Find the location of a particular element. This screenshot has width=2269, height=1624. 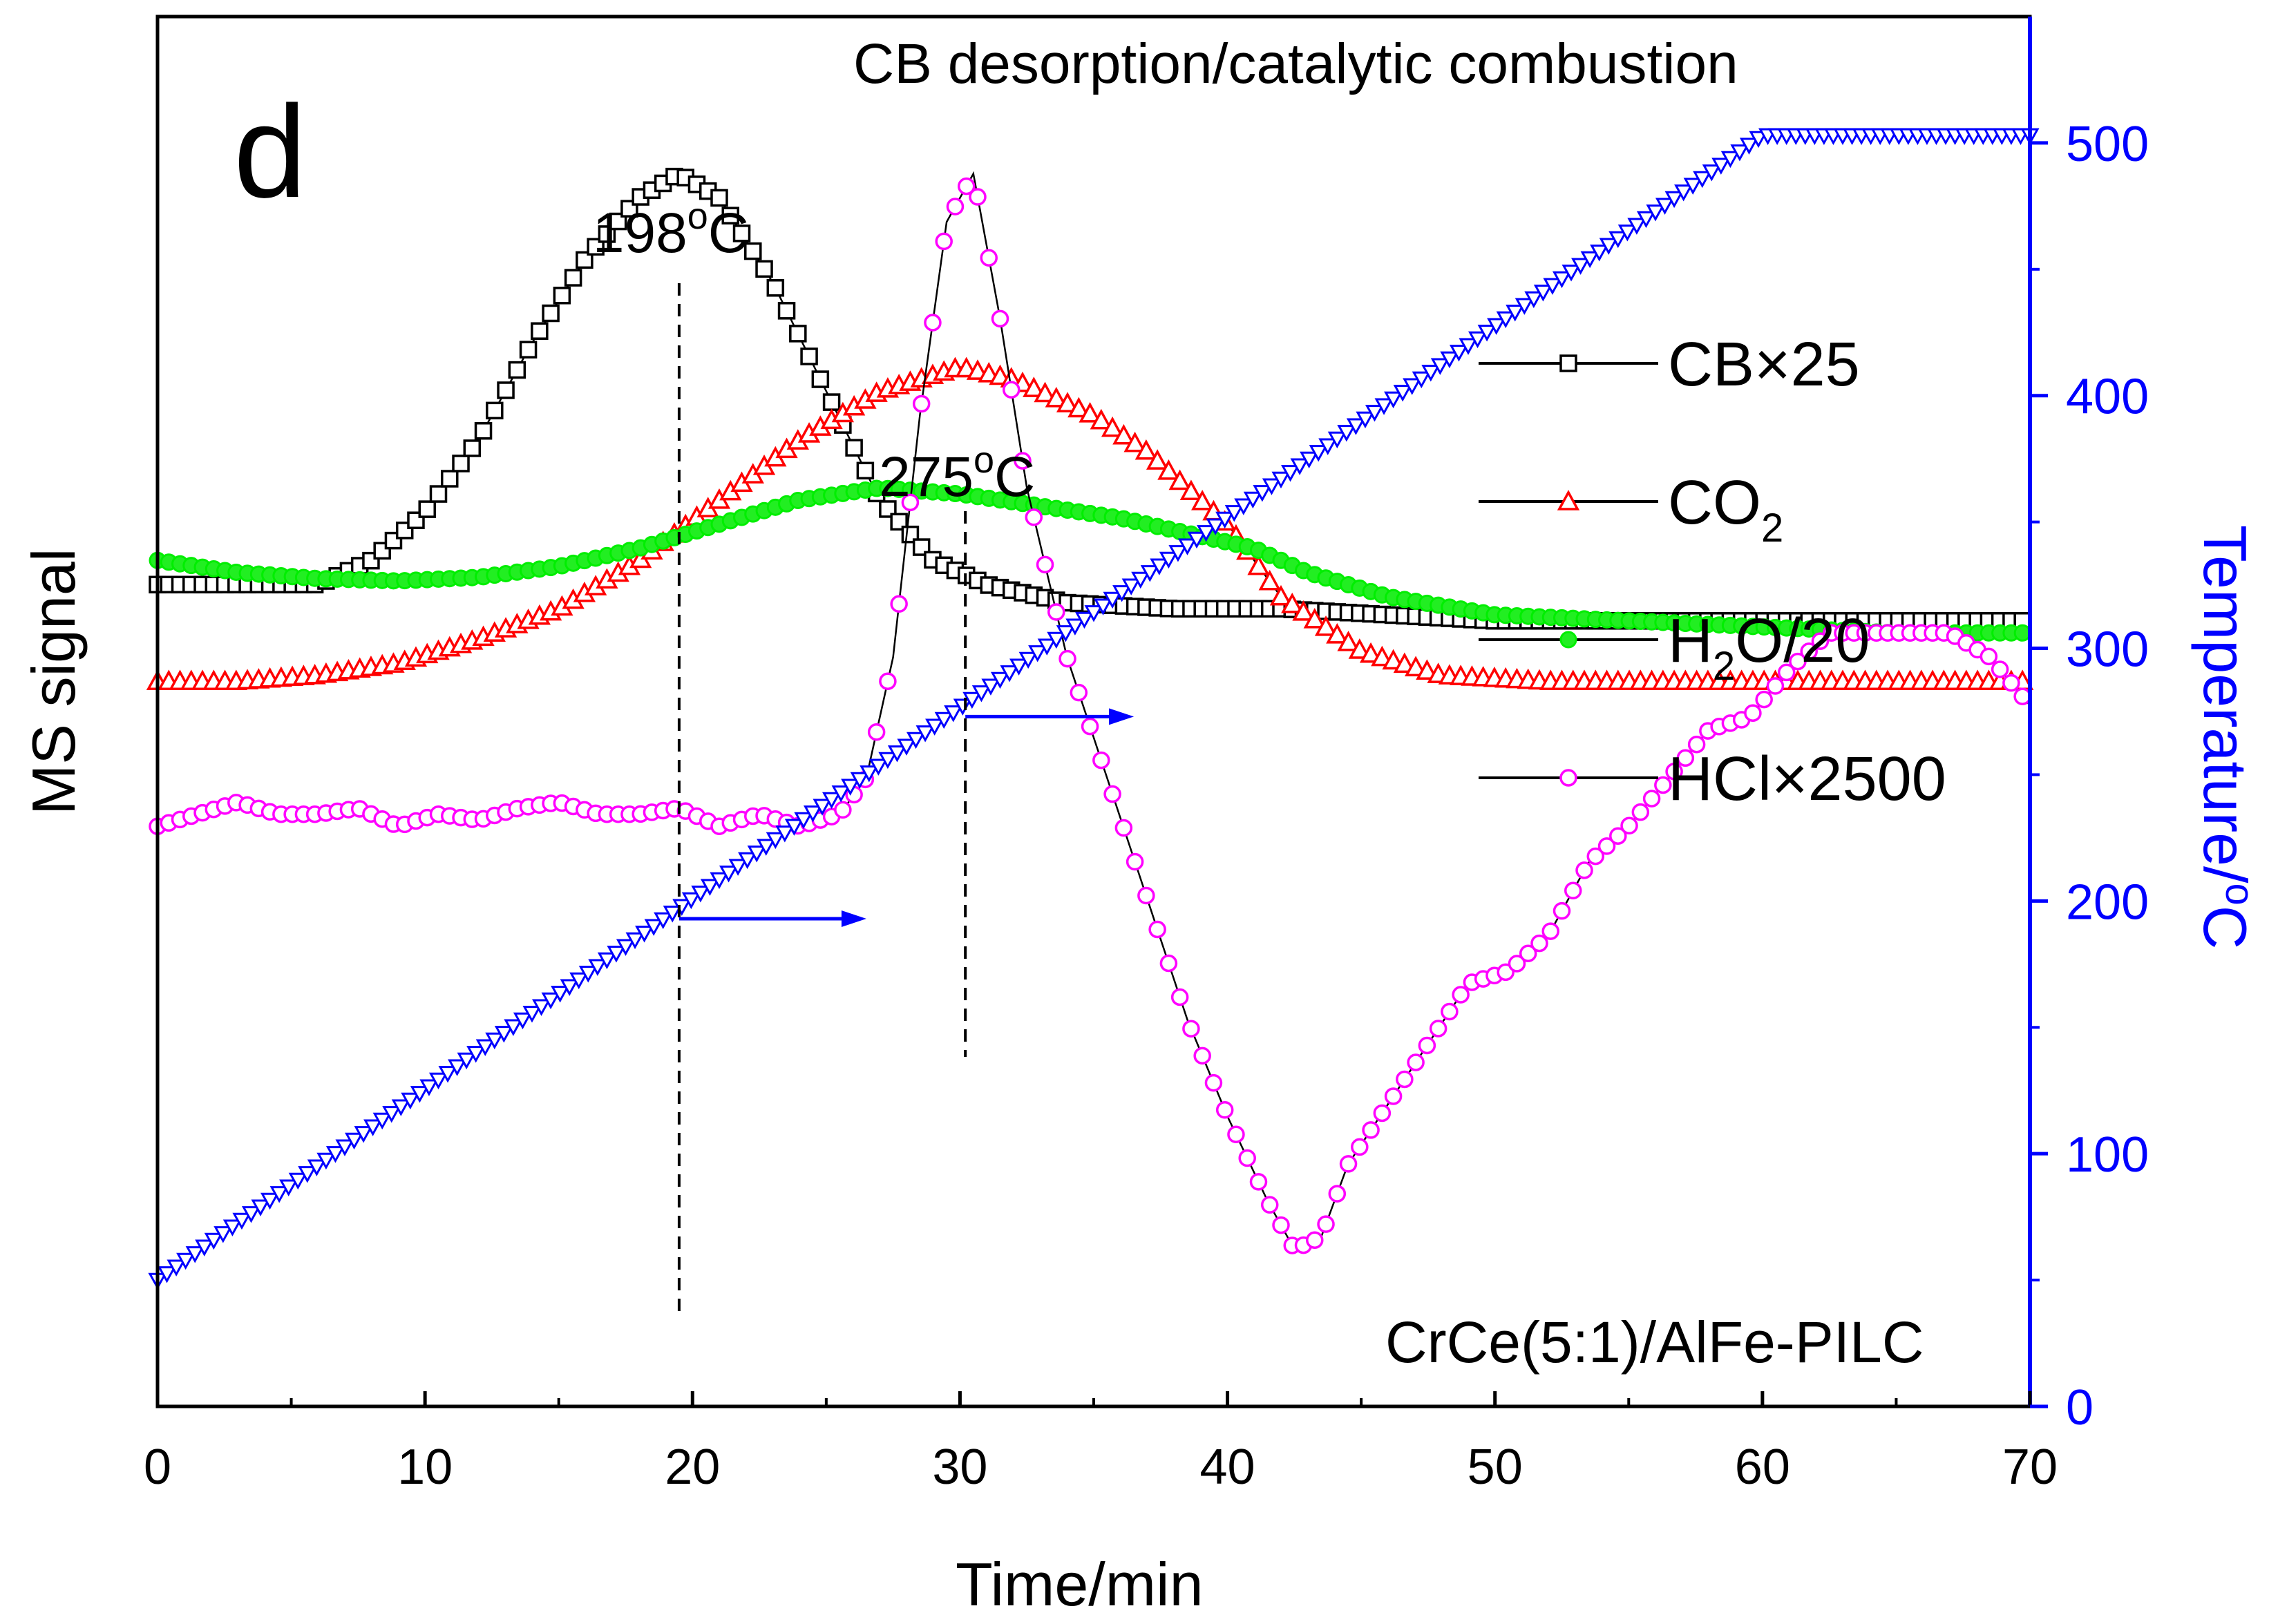

legend-label: CB×25 is located at coordinates (1764, 364).